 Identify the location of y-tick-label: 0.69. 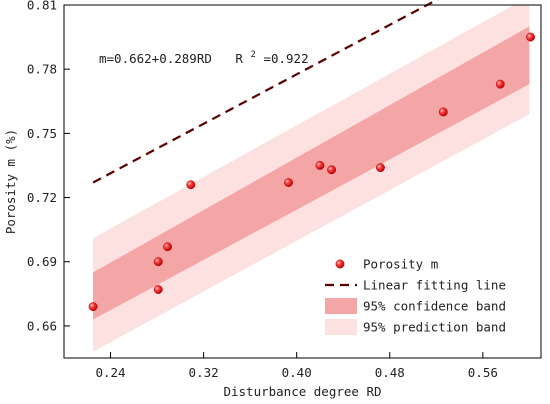
(42, 261).